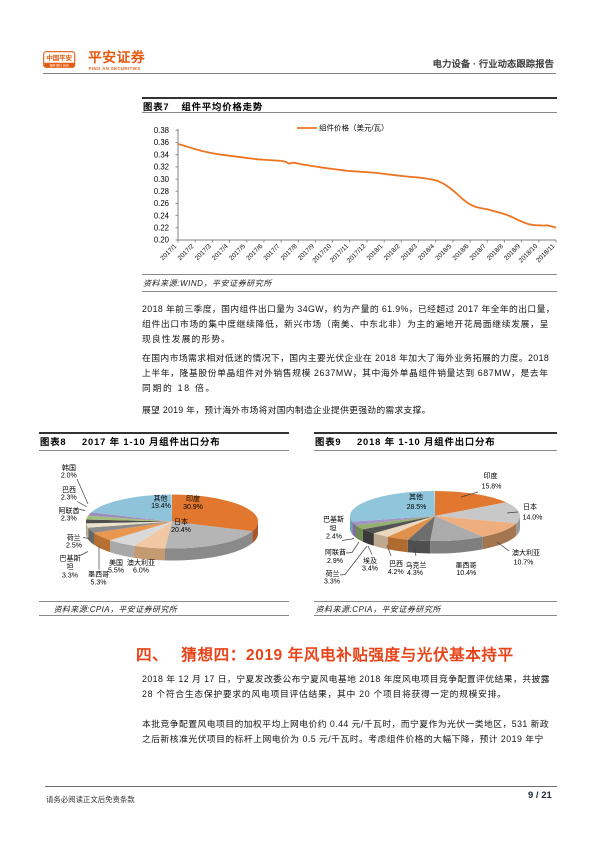 The height and width of the screenshot is (848, 600). I want to click on svg-text: 0.36, so click(161, 142).